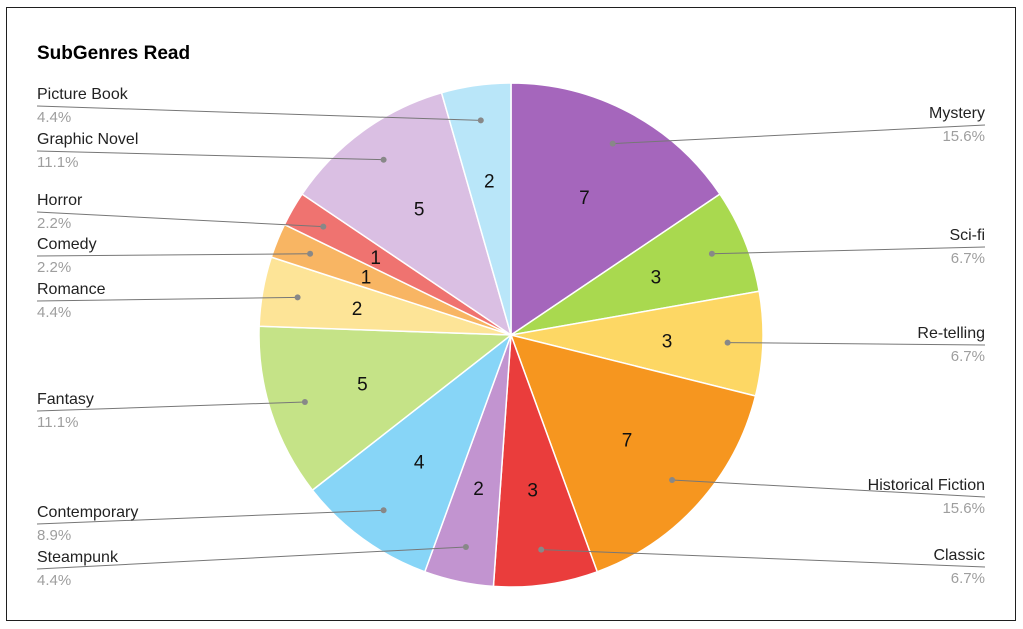 The height and width of the screenshot is (629, 1023). I want to click on leader-dot-re-telling, so click(727, 342).